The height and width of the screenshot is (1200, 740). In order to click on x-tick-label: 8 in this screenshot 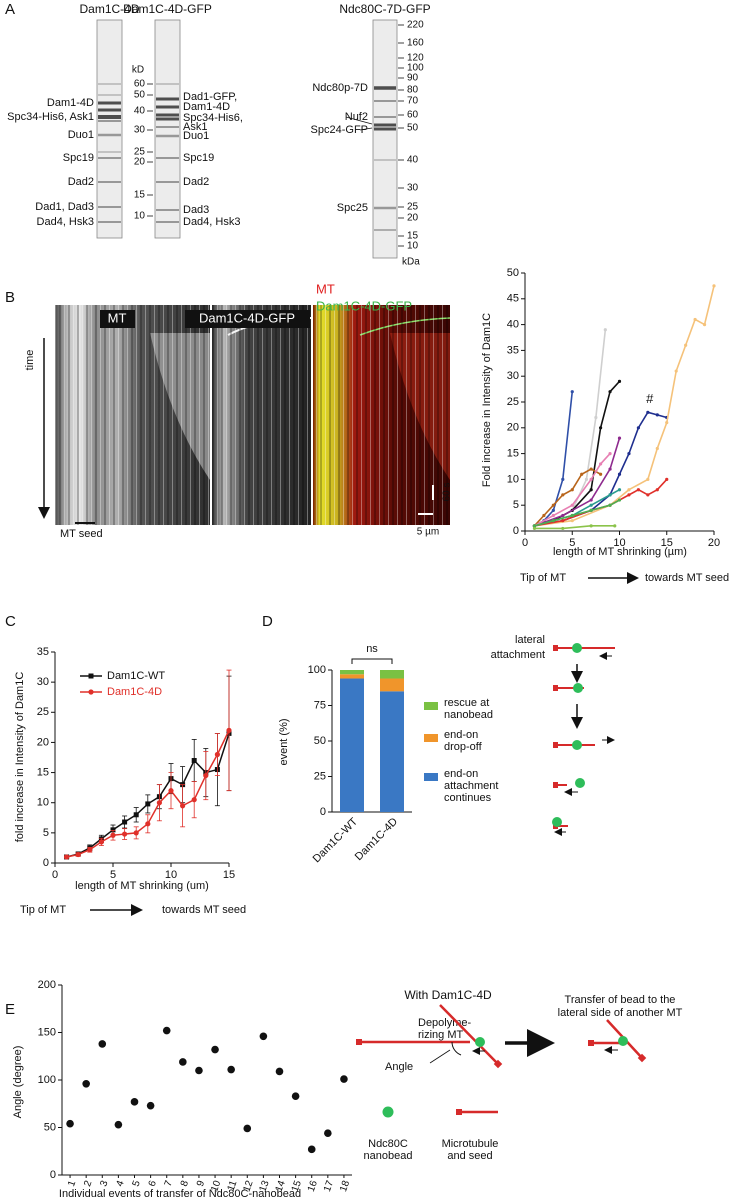, I will do `click(185, 1183)`.